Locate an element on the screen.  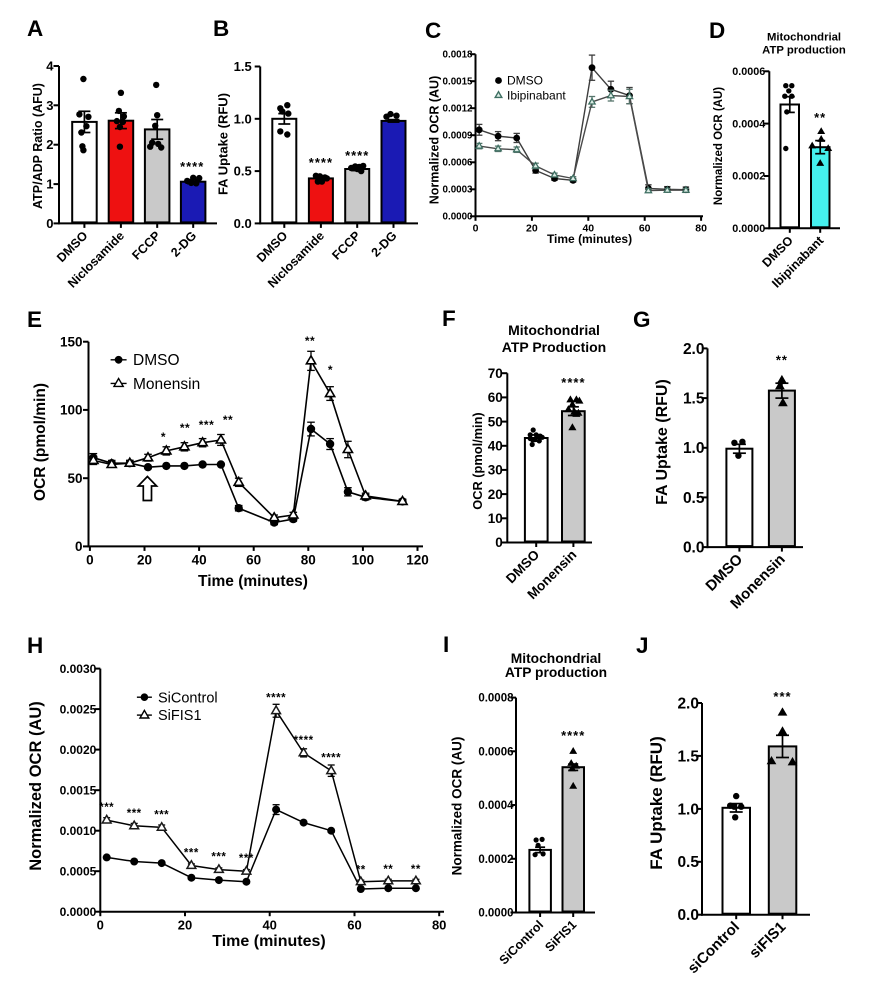
svg-text: 50 is located at coordinates (495, 421).